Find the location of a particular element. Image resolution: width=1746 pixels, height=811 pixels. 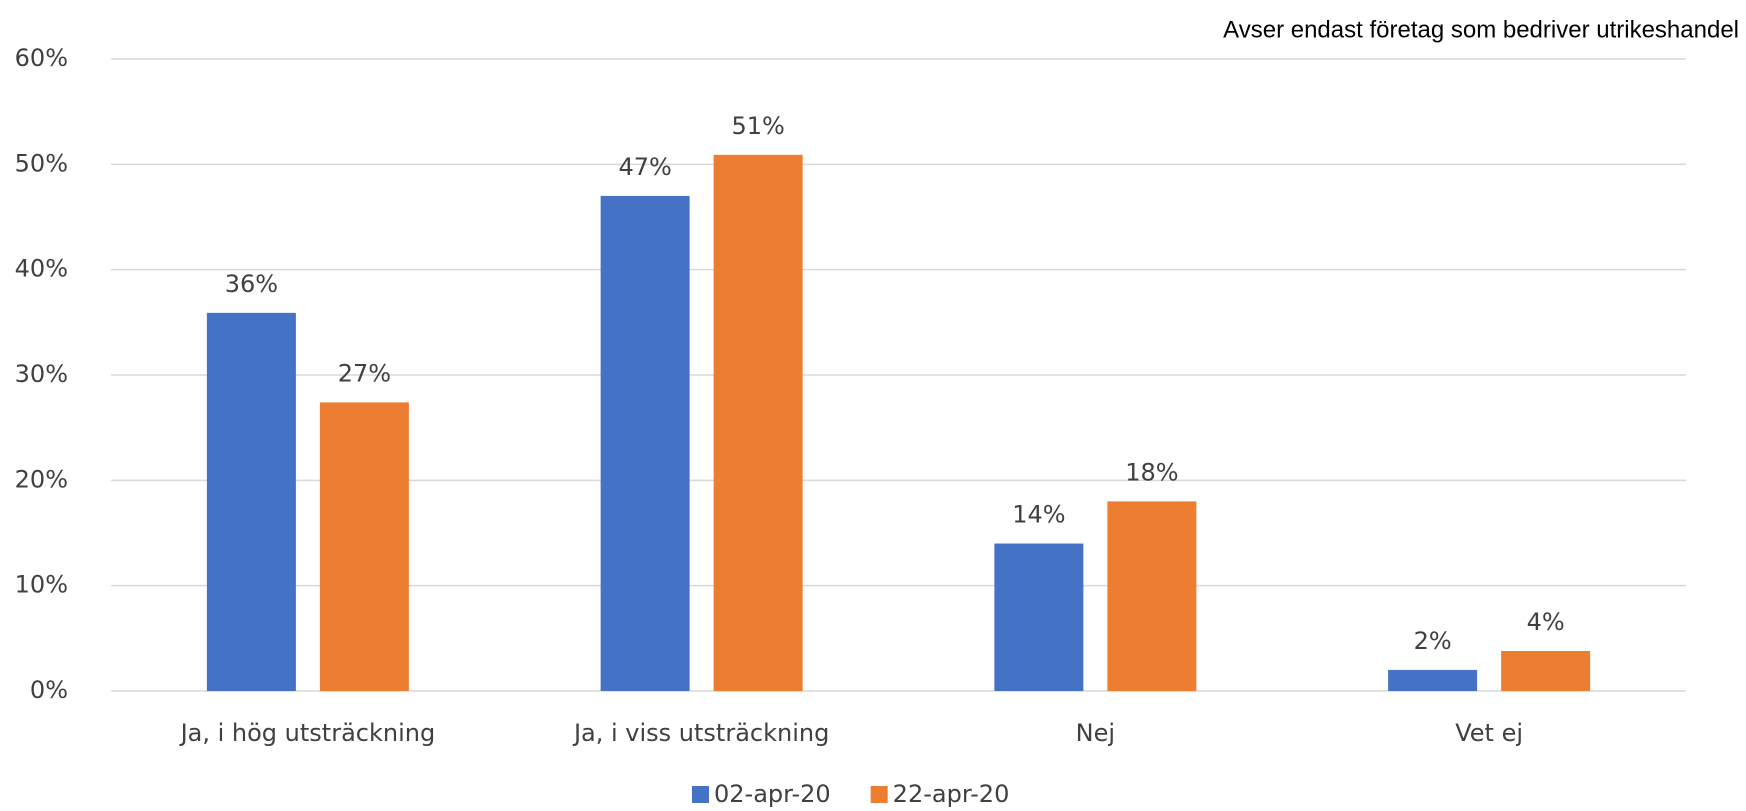

y-tick-label: 0% is located at coordinates (49, 690).